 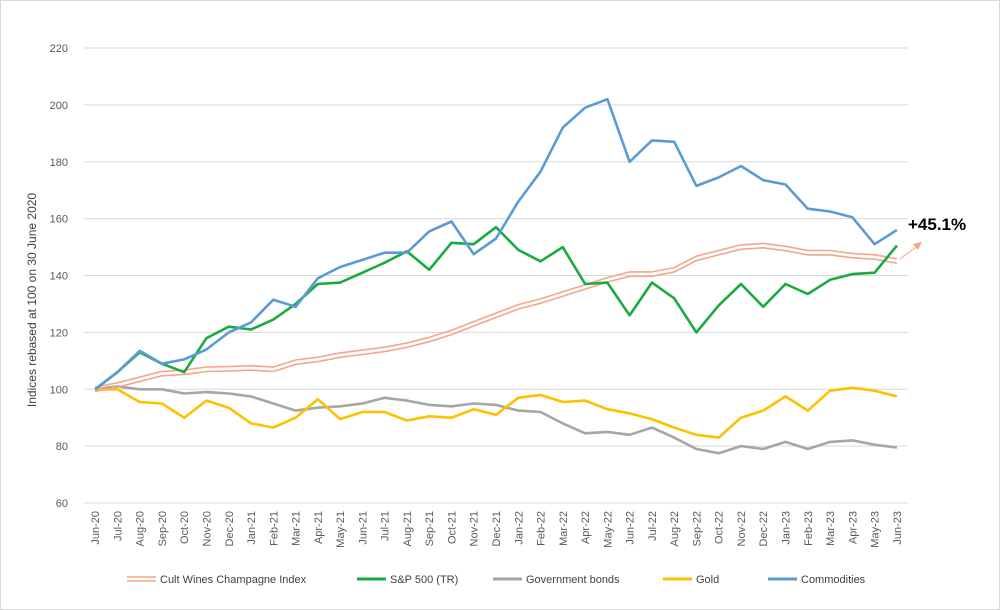 I want to click on series-line-gold, so click(x=496, y=412).